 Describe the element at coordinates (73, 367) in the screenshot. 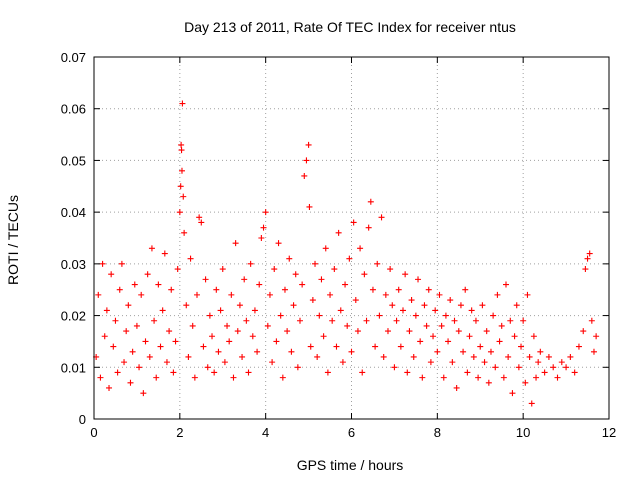

I see `y-tick-label: 0.01` at that location.